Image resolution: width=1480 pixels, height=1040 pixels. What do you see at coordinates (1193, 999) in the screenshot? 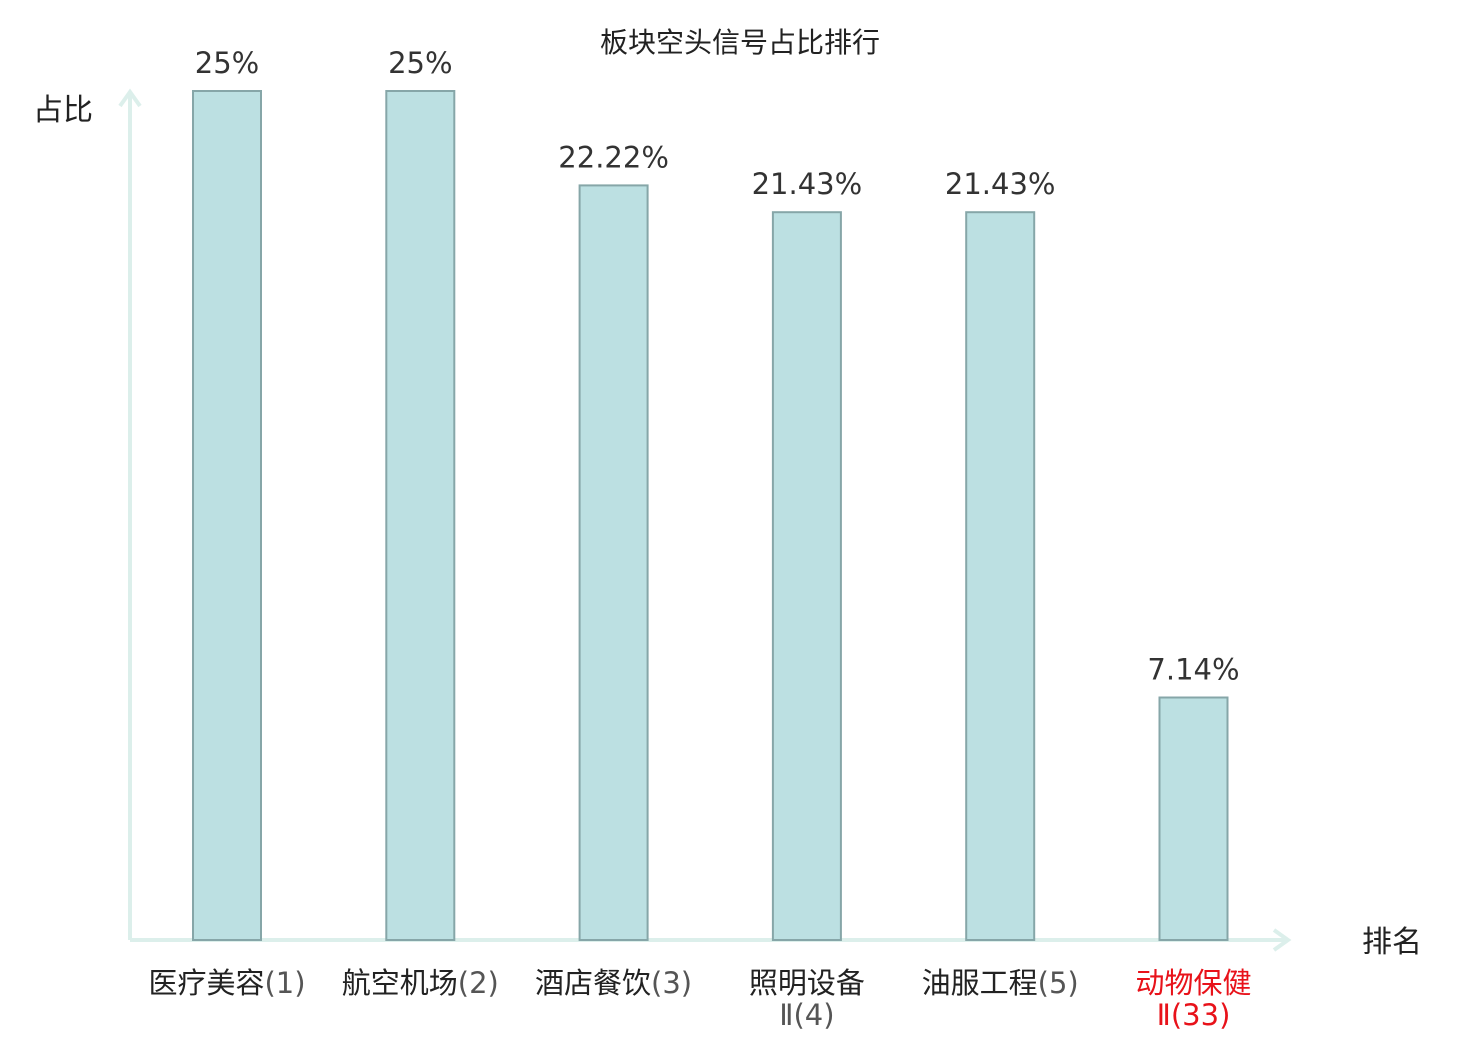
I see `x-tick-label: 动物保健 Ⅱ(33)` at bounding box center [1193, 999].